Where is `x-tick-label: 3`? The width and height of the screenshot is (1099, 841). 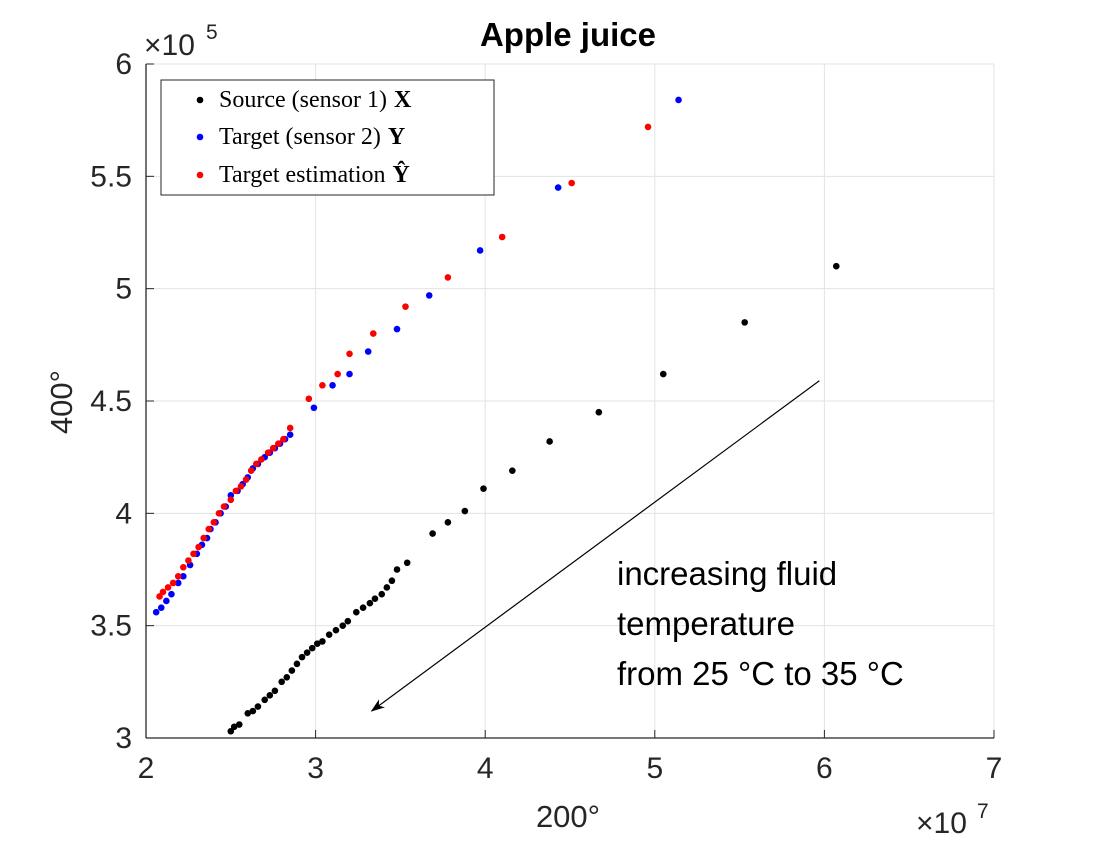
x-tick-label: 3 is located at coordinates (315, 768).